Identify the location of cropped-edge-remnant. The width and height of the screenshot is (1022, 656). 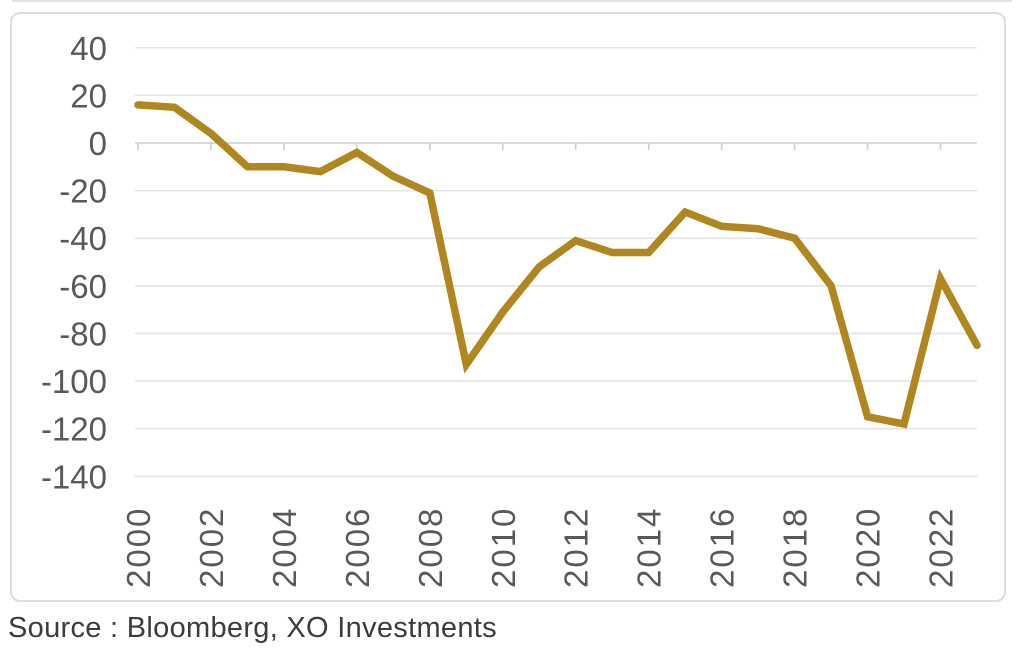
(512, 1).